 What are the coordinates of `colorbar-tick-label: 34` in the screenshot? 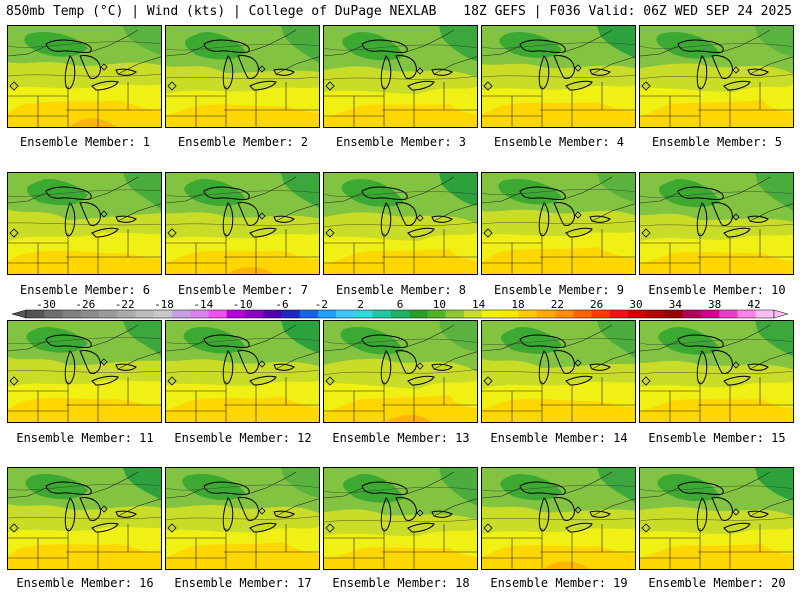 It's located at (675, 304).